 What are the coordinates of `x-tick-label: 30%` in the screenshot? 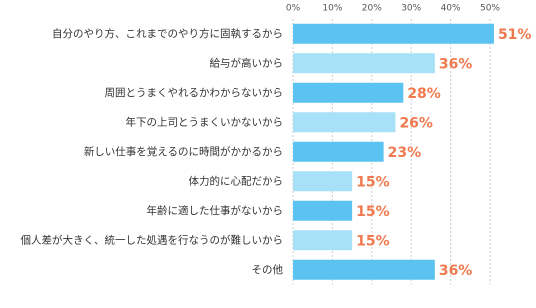 It's located at (411, 9).